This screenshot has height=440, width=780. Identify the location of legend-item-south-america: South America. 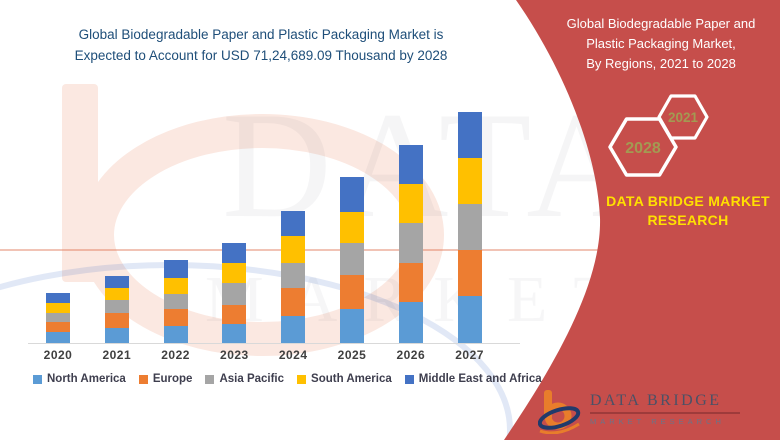
(344, 379).